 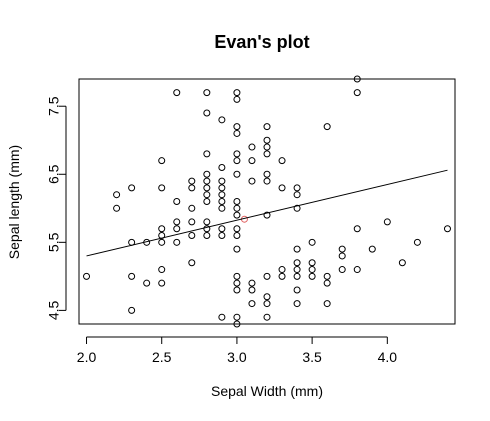 What do you see at coordinates (237, 357) in the screenshot?
I see `x-tick-label: 3.0` at bounding box center [237, 357].